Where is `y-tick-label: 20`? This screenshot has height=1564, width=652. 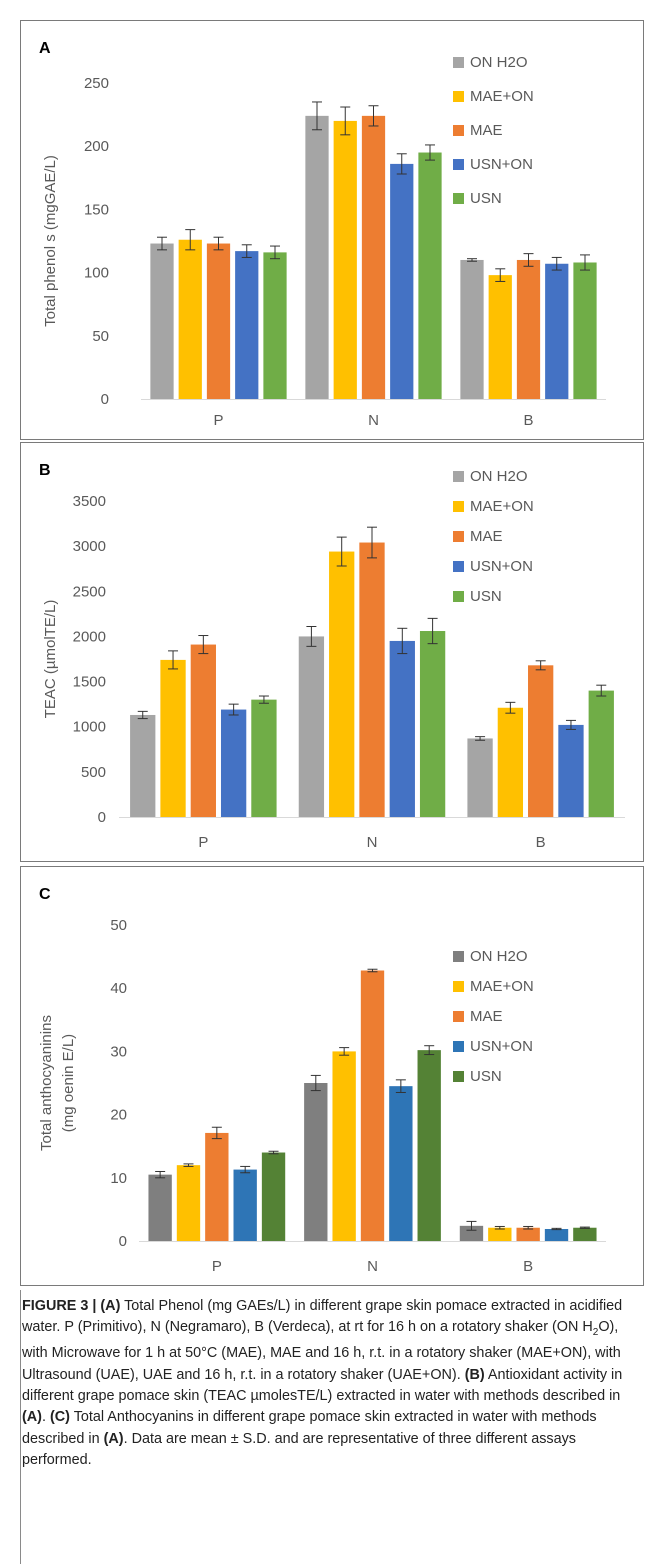
y-tick-label: 20 is located at coordinates (118, 1115).